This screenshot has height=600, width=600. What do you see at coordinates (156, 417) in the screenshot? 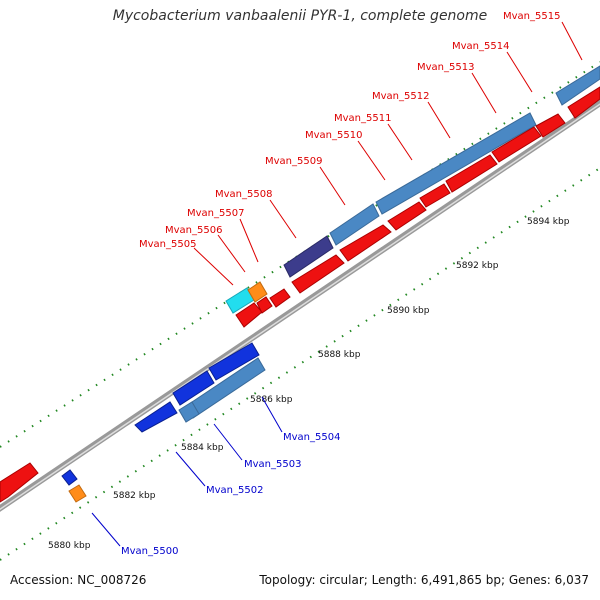
I see `gene-mvan-5502-blue-a` at bounding box center [156, 417].